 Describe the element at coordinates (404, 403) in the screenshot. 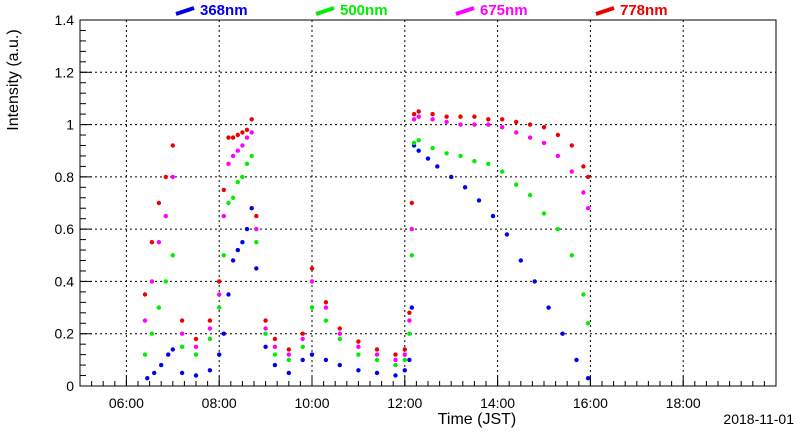

I see `x-tick-label: 12:00` at that location.